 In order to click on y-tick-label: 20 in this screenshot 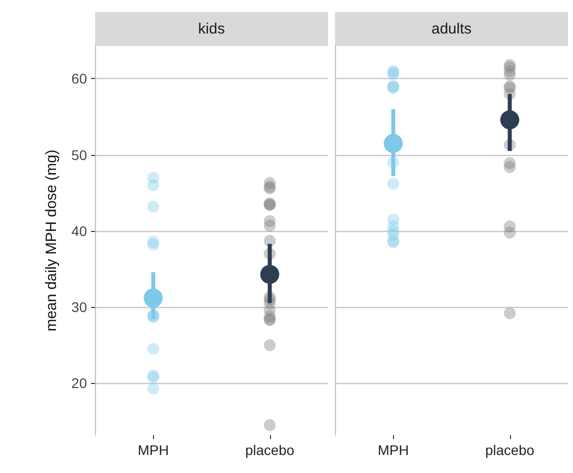, I will do `click(79, 383)`.